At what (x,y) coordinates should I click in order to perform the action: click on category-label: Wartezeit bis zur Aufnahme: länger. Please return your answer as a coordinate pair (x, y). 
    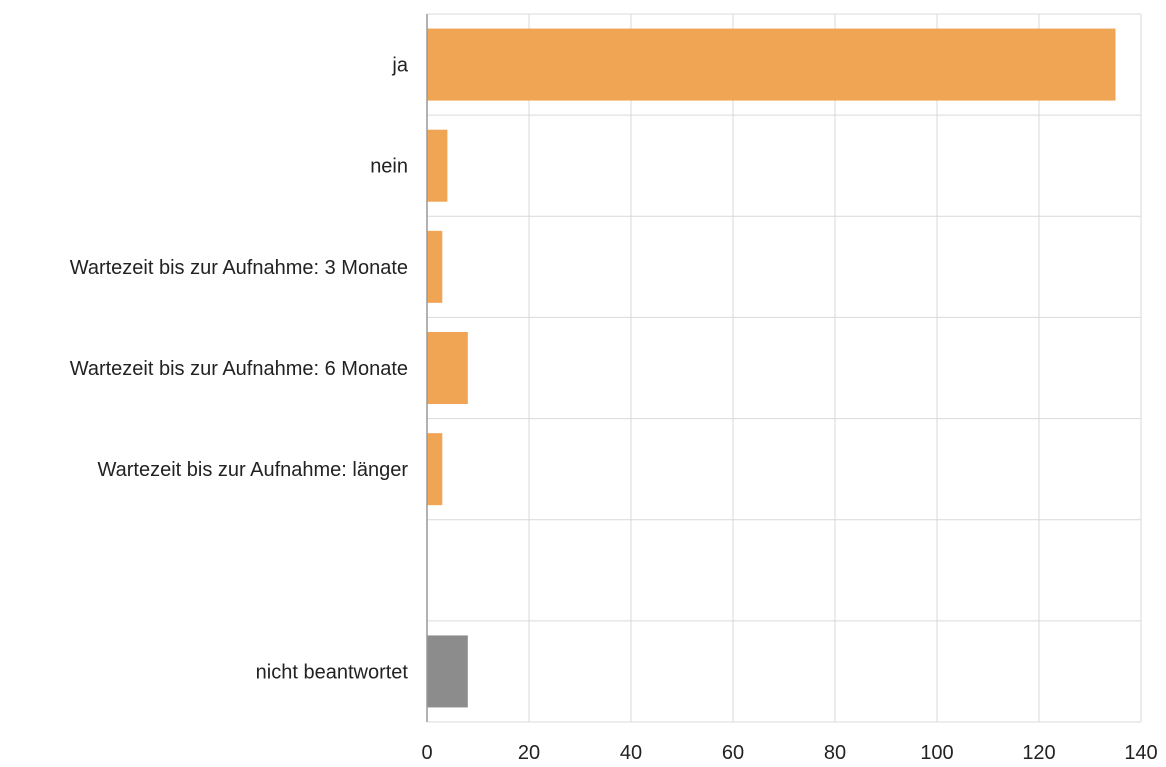
    Looking at the image, I should click on (252, 470).